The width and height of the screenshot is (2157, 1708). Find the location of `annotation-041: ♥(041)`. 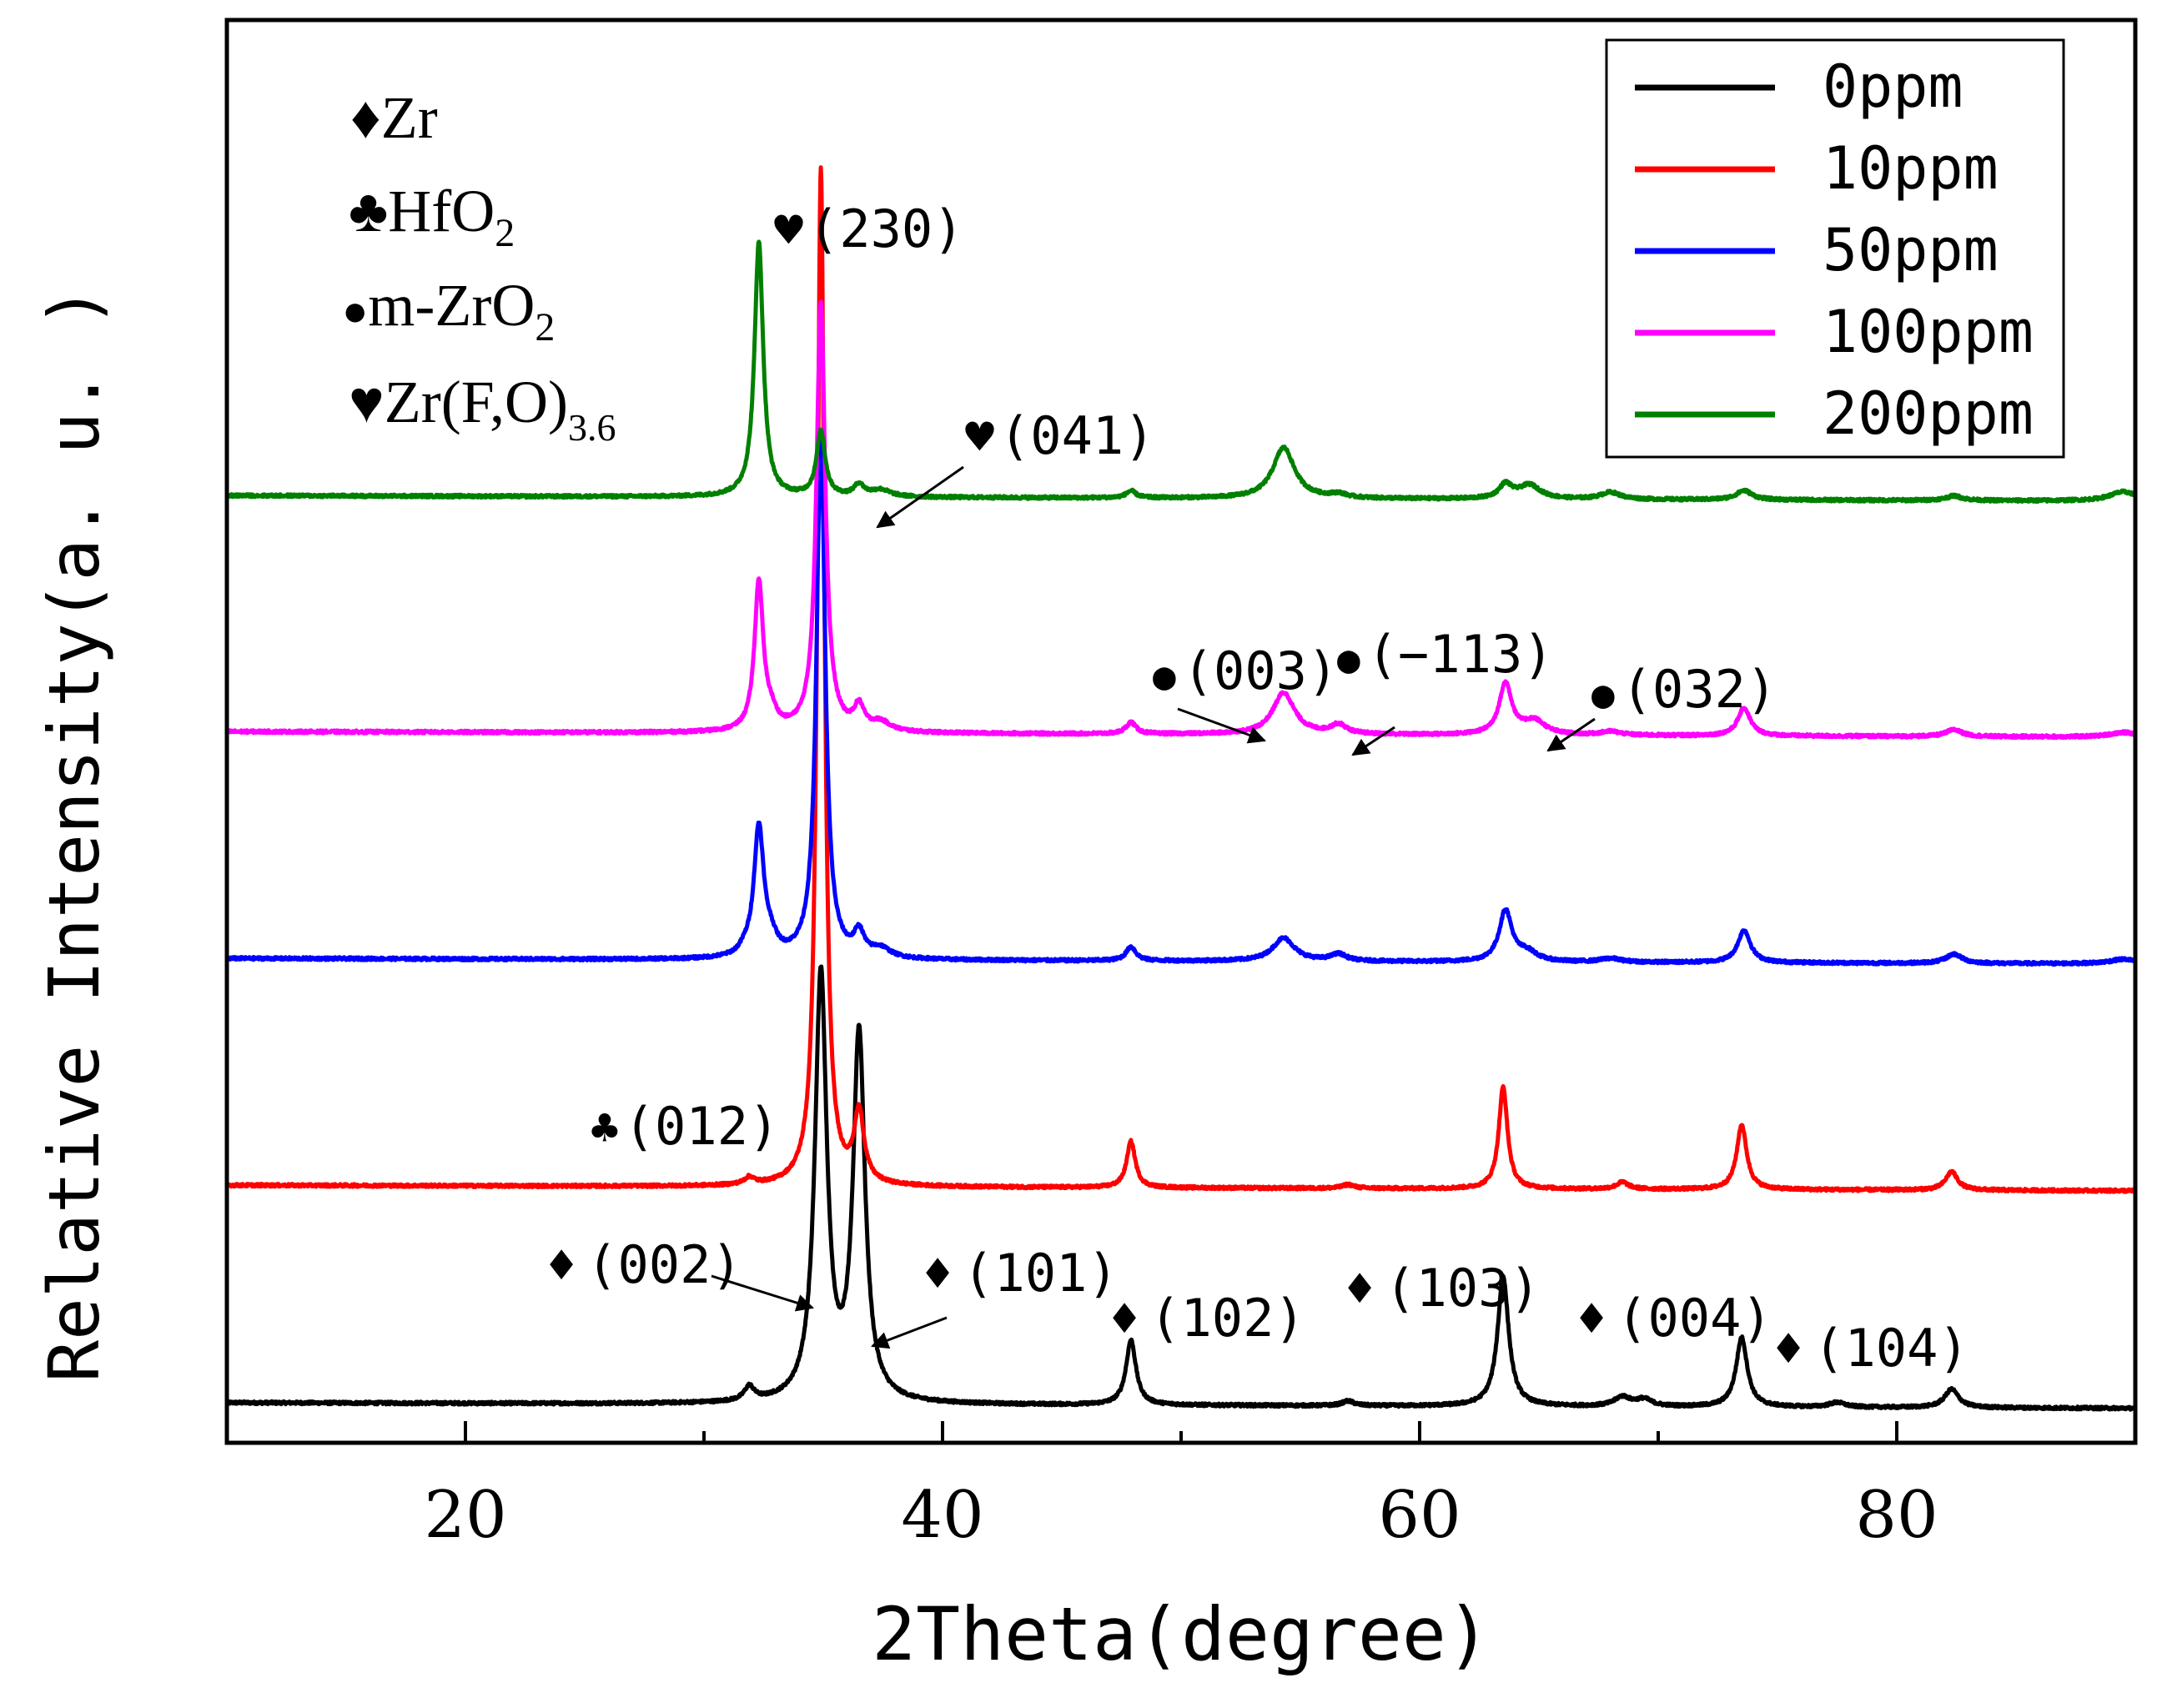

annotation-041: ♥(041) is located at coordinates (1015, 467).